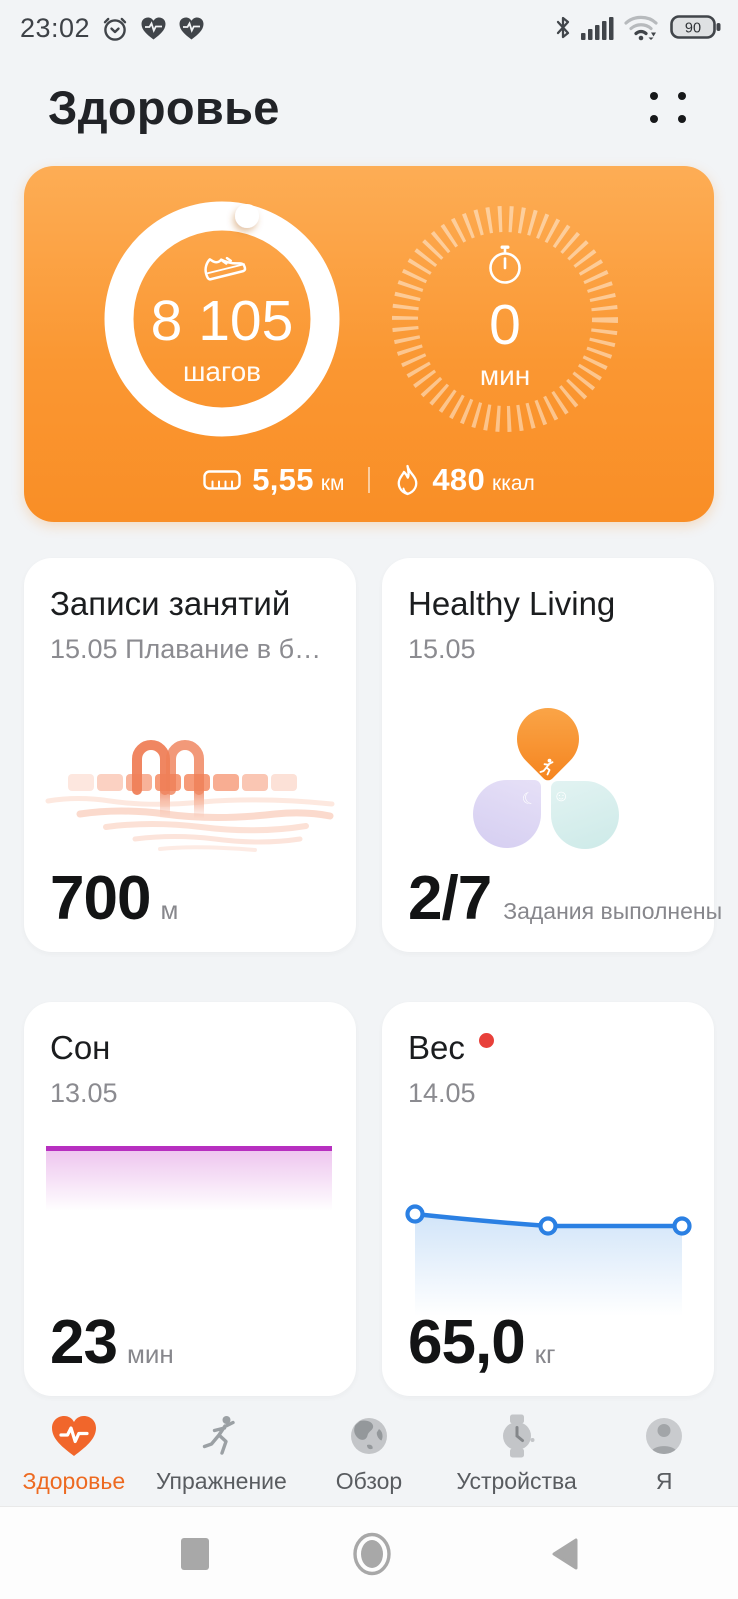 The height and width of the screenshot is (1599, 738). What do you see at coordinates (467, 1342) in the screenshot?
I see `weight-value: 65,0` at bounding box center [467, 1342].